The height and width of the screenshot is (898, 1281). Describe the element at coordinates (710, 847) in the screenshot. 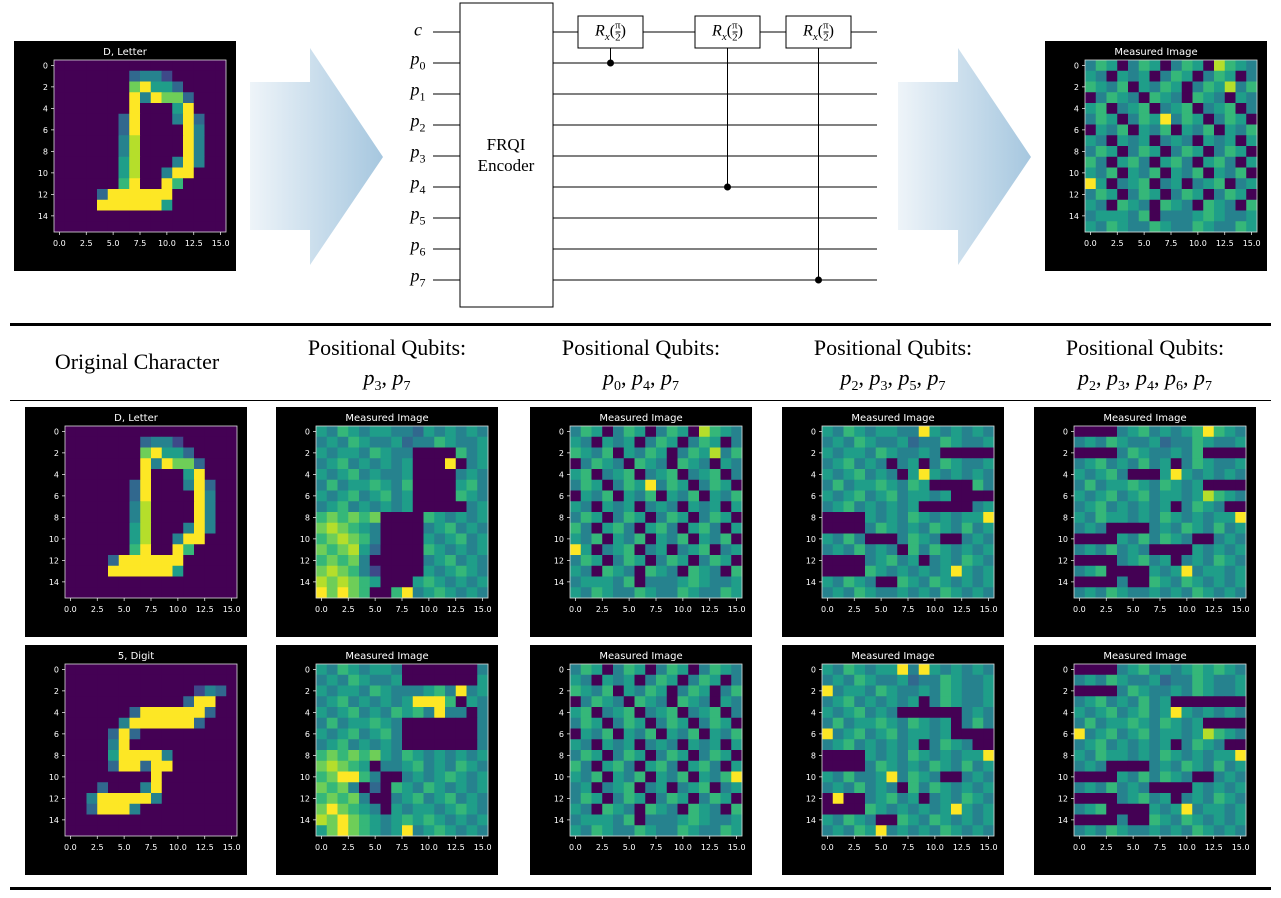

I see `x-tick-label: 12.5` at that location.